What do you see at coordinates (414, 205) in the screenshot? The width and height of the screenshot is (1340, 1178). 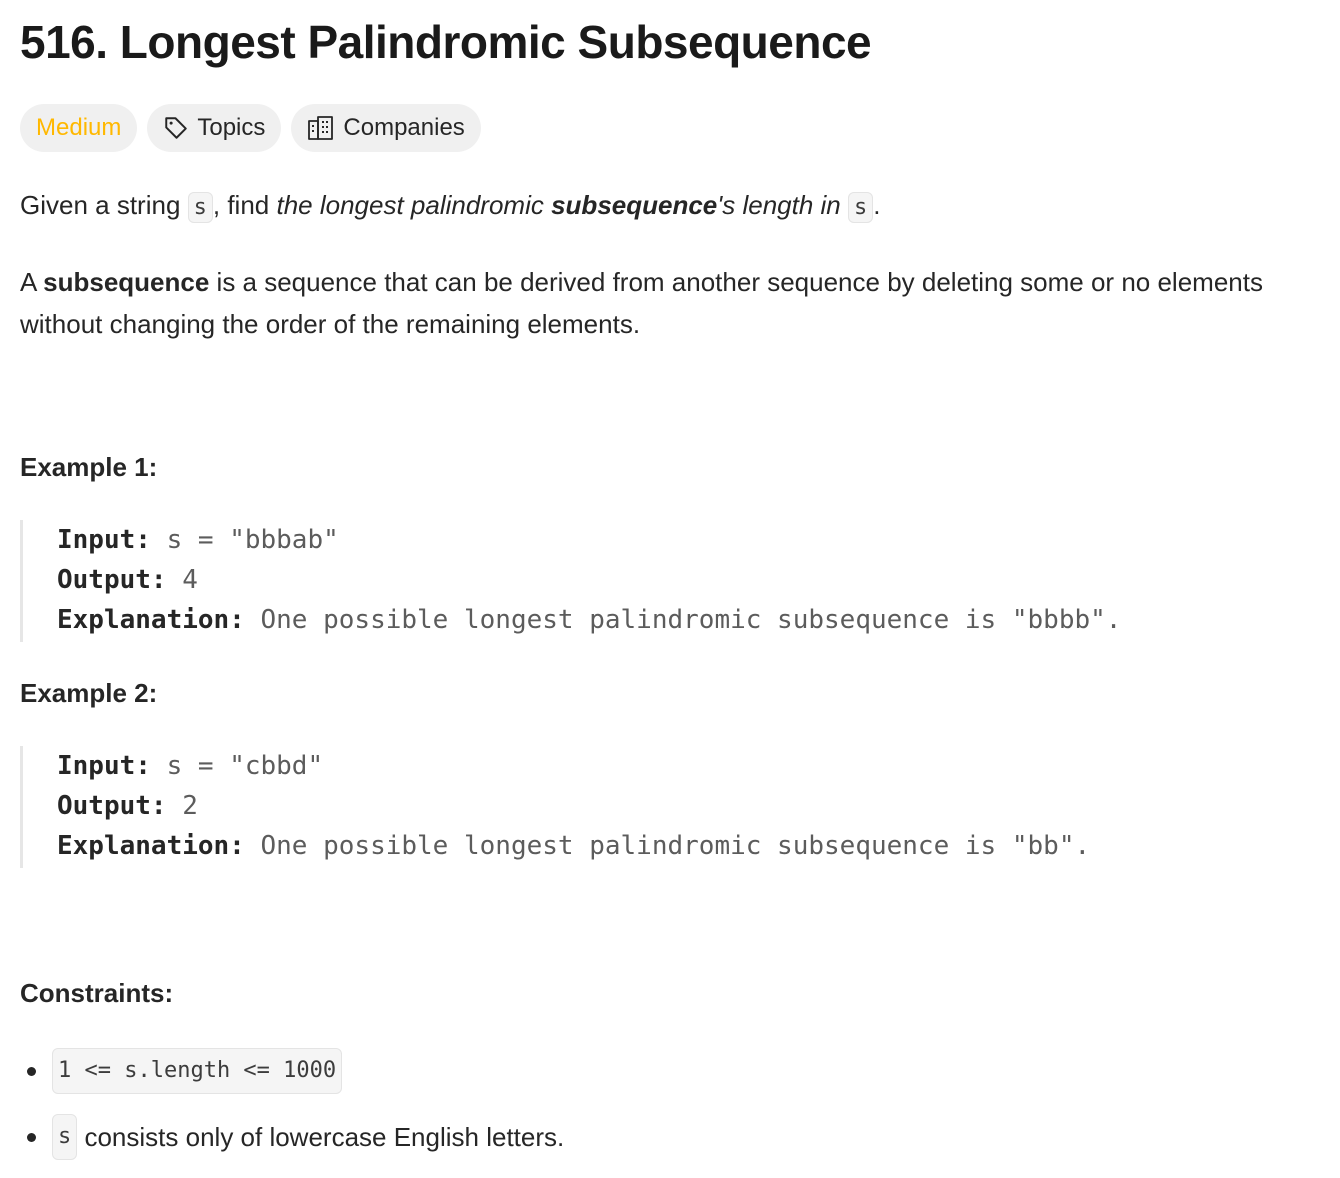 I see `statement-italic: the longest palindromic` at bounding box center [414, 205].